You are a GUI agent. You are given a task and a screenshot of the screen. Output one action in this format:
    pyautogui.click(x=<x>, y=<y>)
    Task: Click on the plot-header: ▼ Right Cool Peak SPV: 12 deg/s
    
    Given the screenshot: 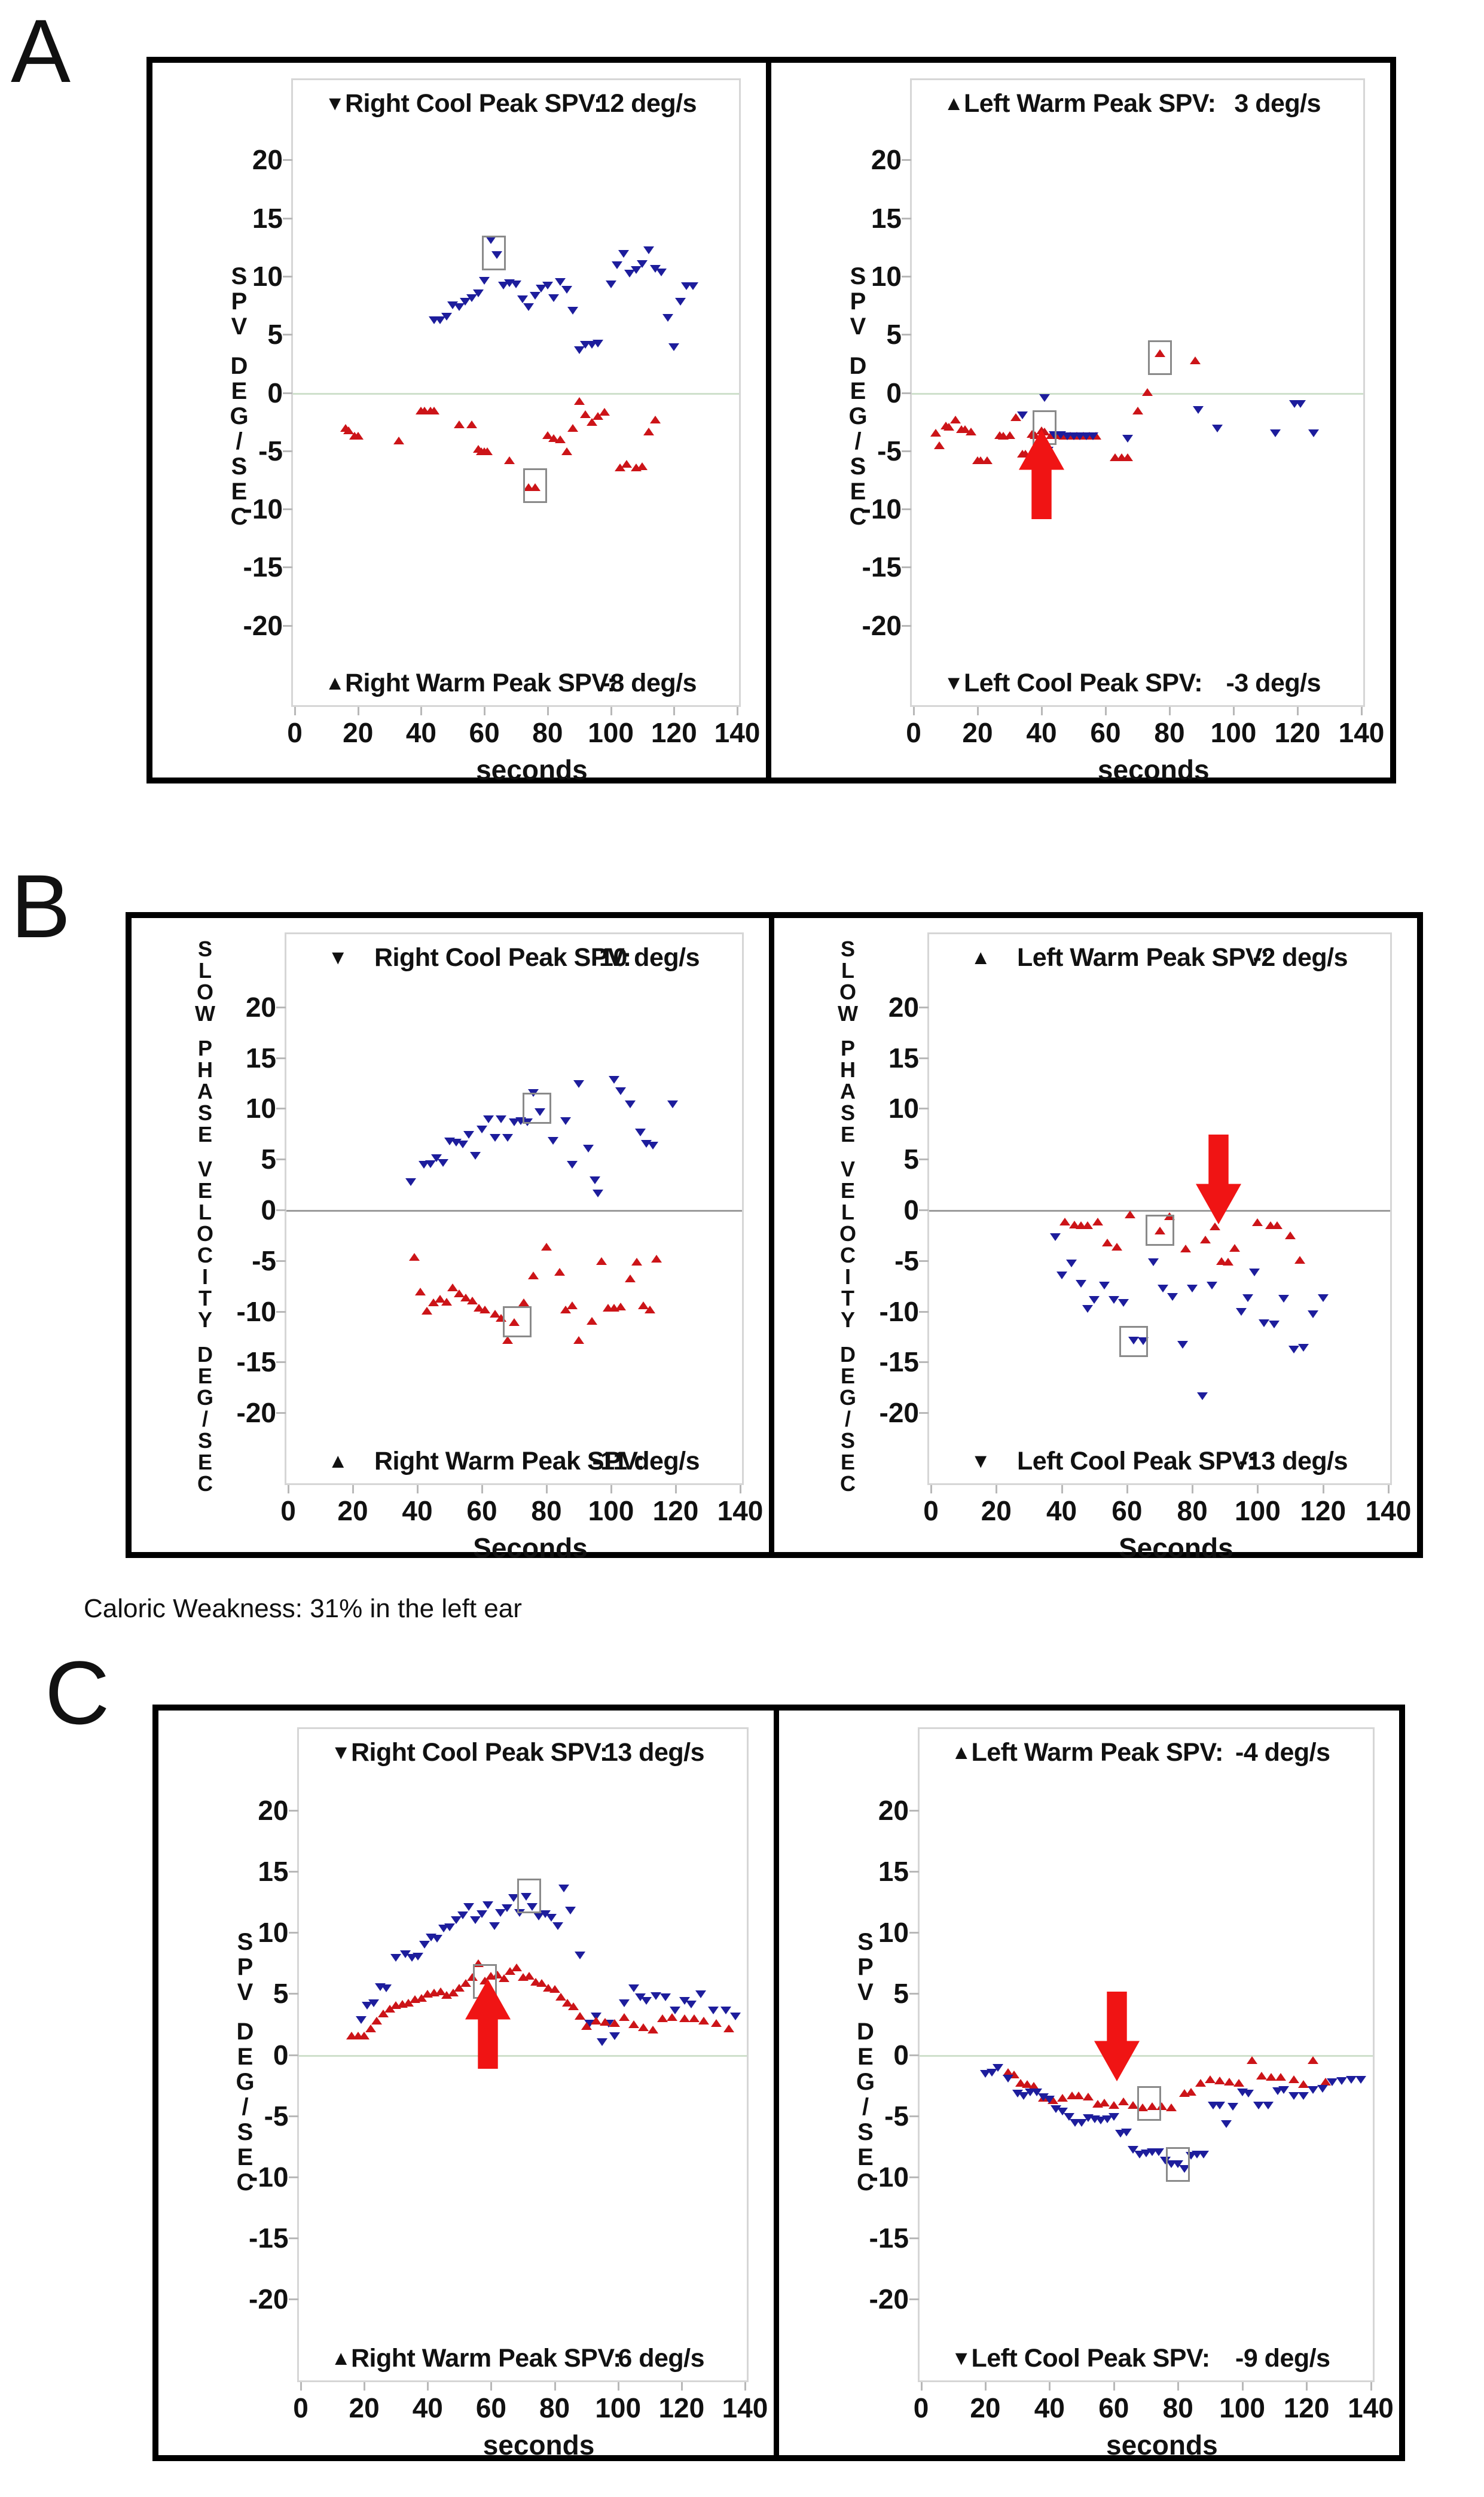 What is the action you would take?
    pyautogui.click(x=516, y=104)
    